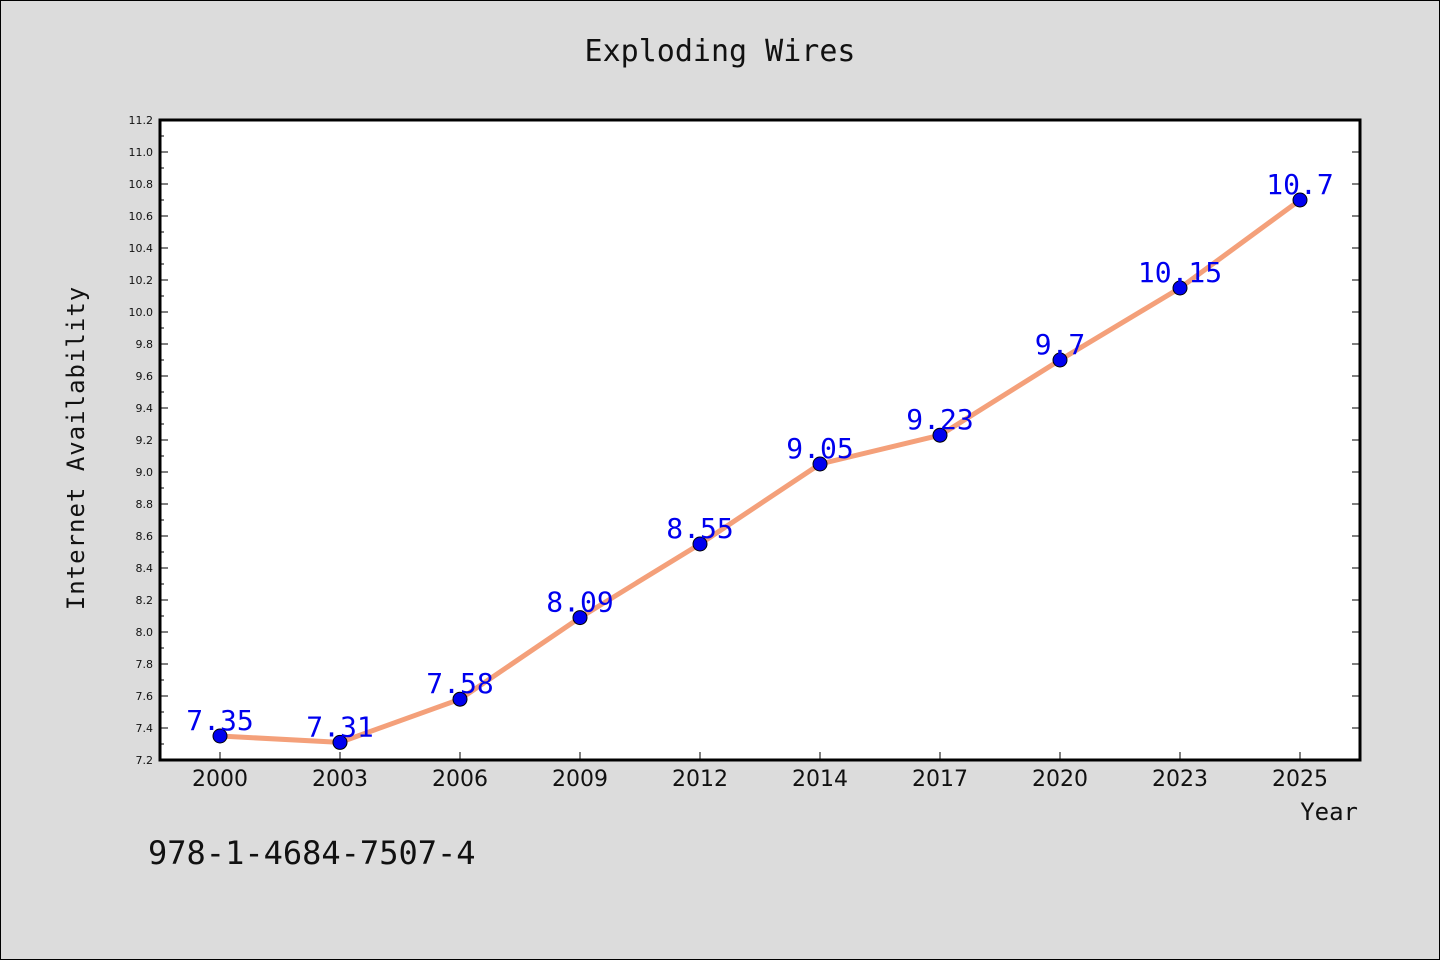  Describe the element at coordinates (145, 696) in the screenshot. I see `y-tick-label: 7.6` at that location.